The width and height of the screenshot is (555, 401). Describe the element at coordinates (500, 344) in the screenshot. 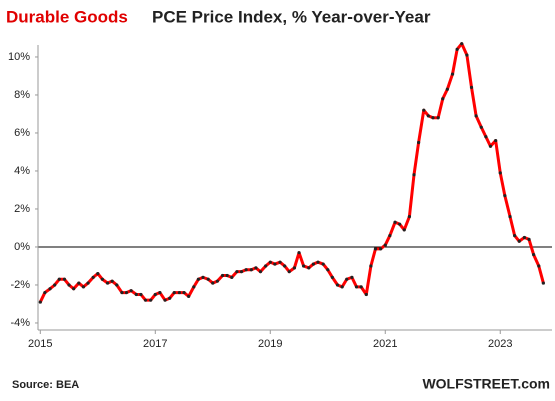

I see `x-tick-label: 2023` at that location.